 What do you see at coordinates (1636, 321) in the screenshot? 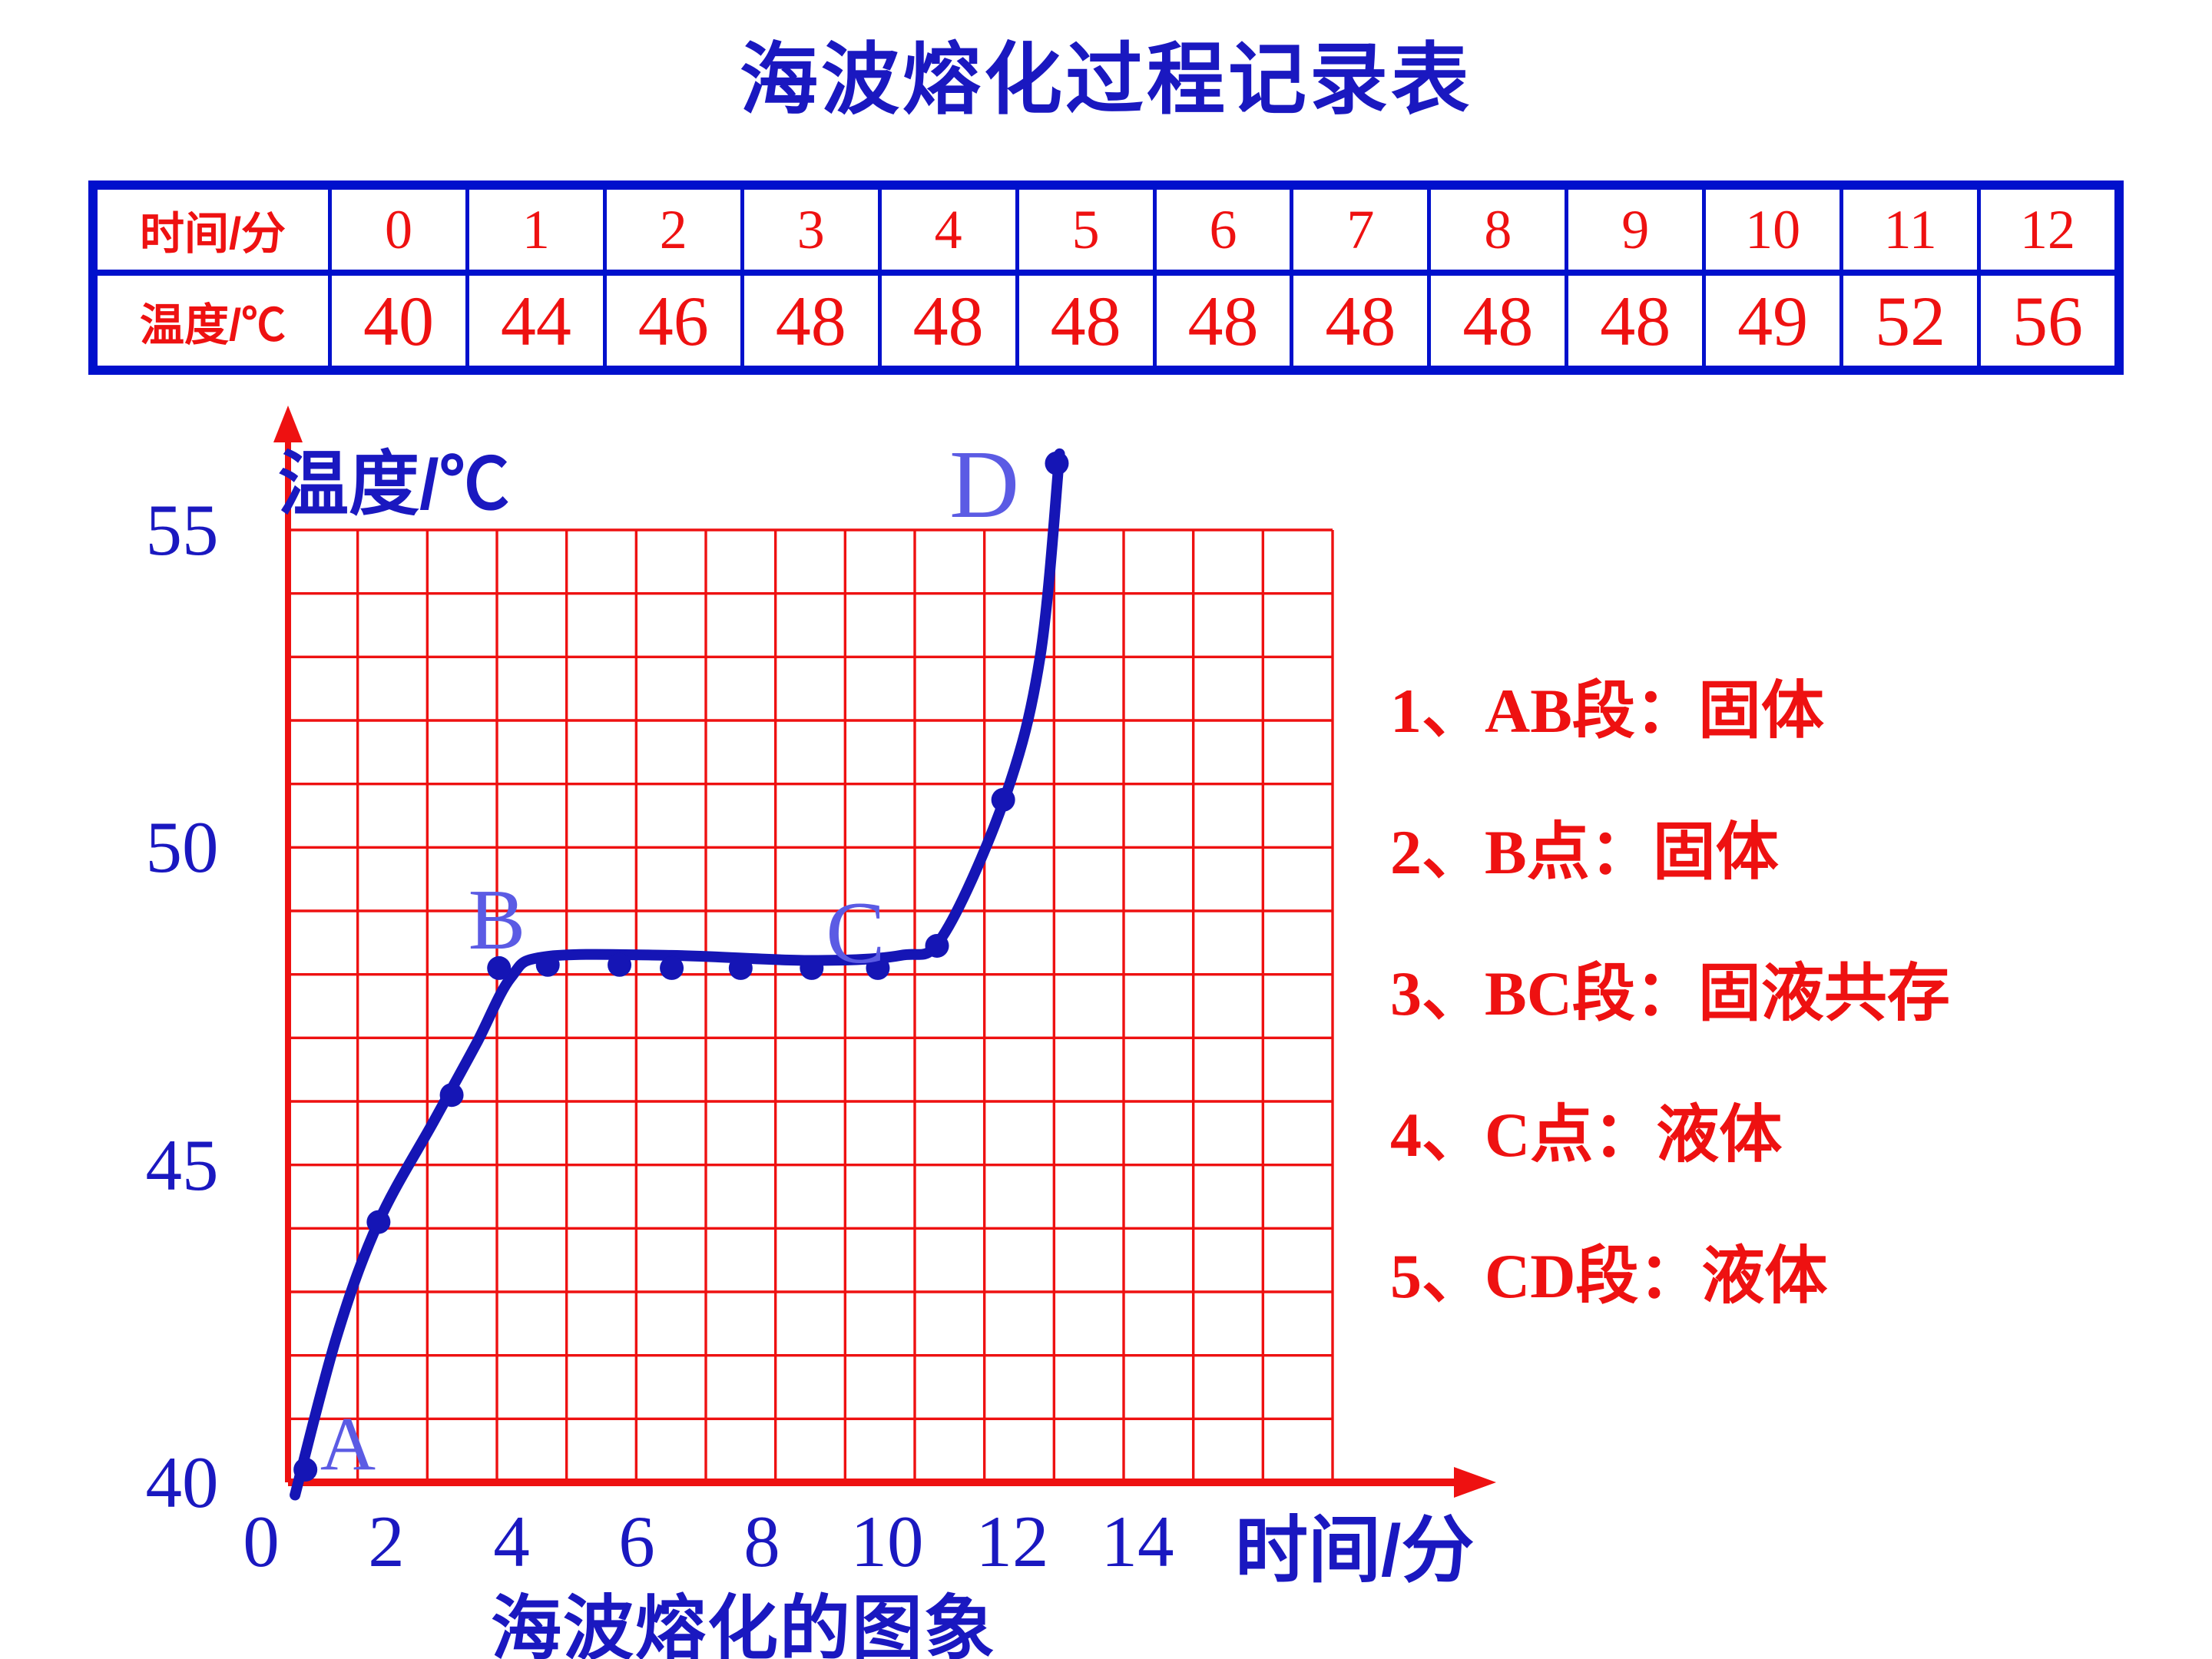
I see `table-cell-temp-9: 48` at bounding box center [1636, 321].